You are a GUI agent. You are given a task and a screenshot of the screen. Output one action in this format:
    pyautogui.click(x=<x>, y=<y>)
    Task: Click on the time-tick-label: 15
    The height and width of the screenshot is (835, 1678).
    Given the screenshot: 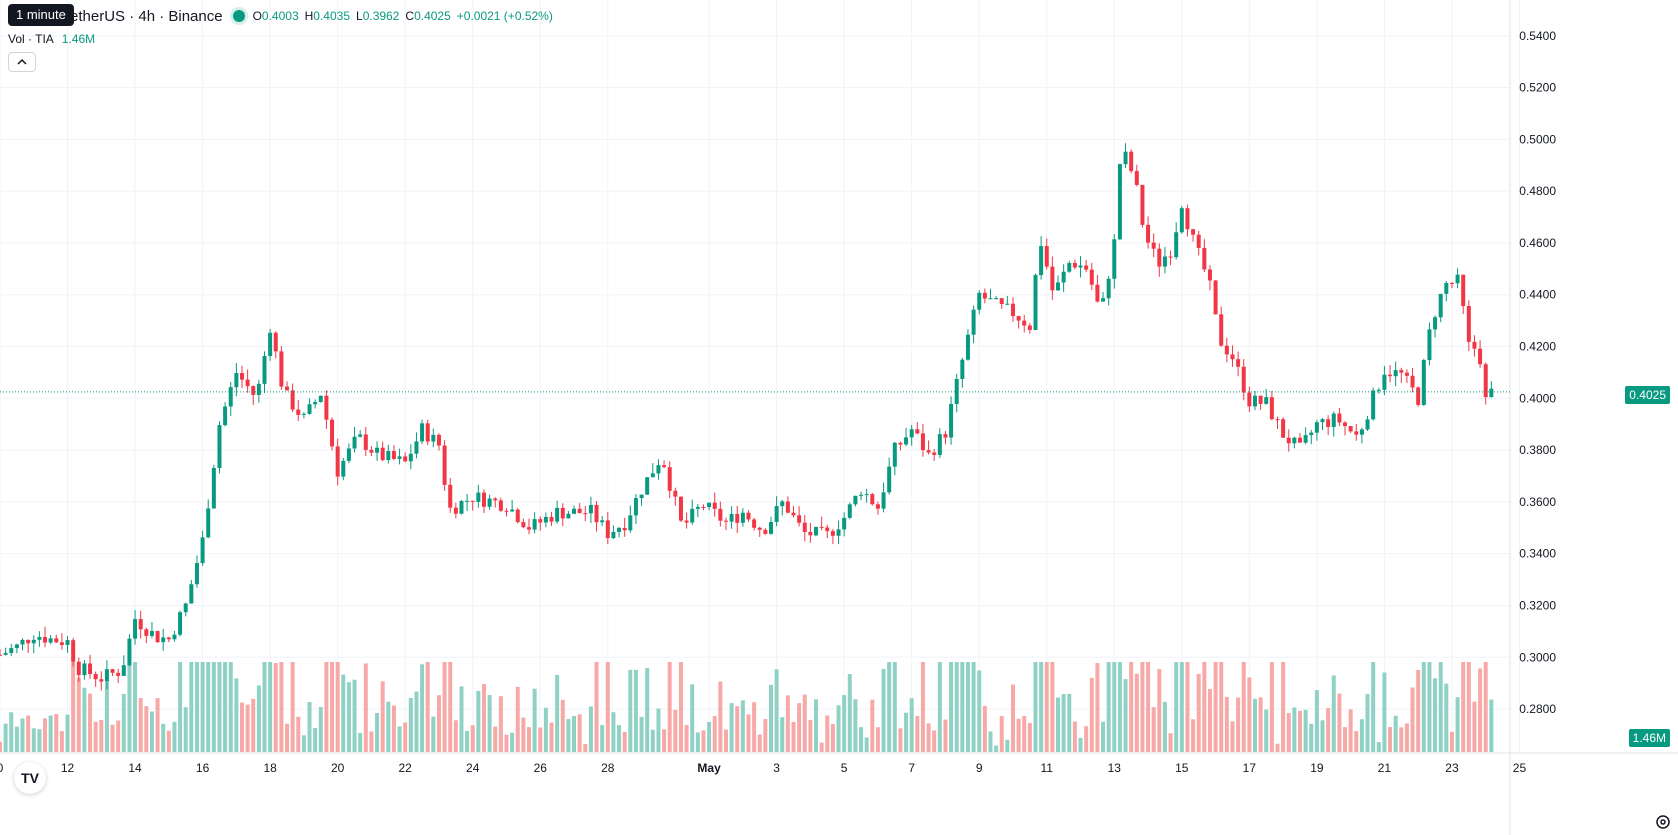 What is the action you would take?
    pyautogui.click(x=1182, y=768)
    